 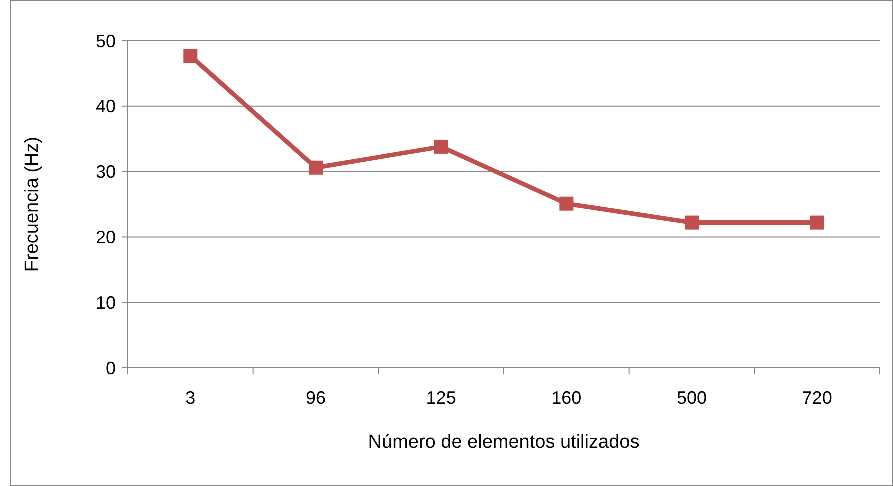 What do you see at coordinates (106, 238) in the screenshot?
I see `y-tick-label: 20` at bounding box center [106, 238].